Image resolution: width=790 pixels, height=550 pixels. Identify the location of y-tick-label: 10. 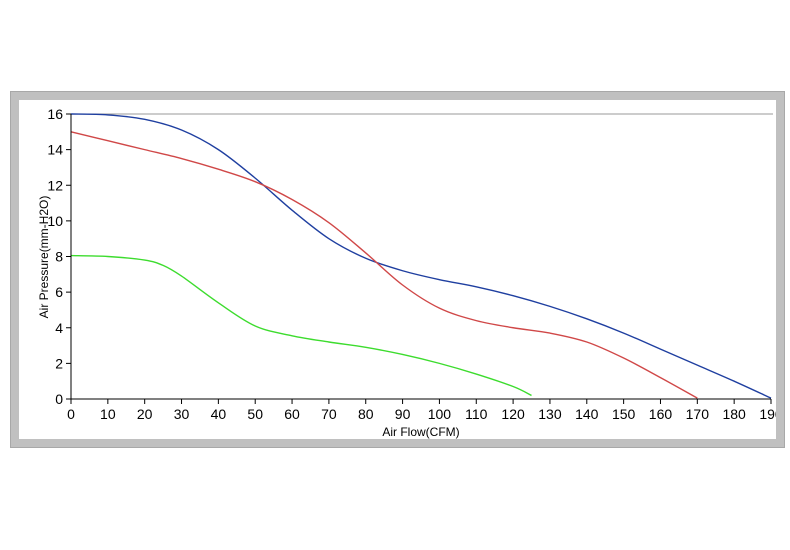
(55, 221).